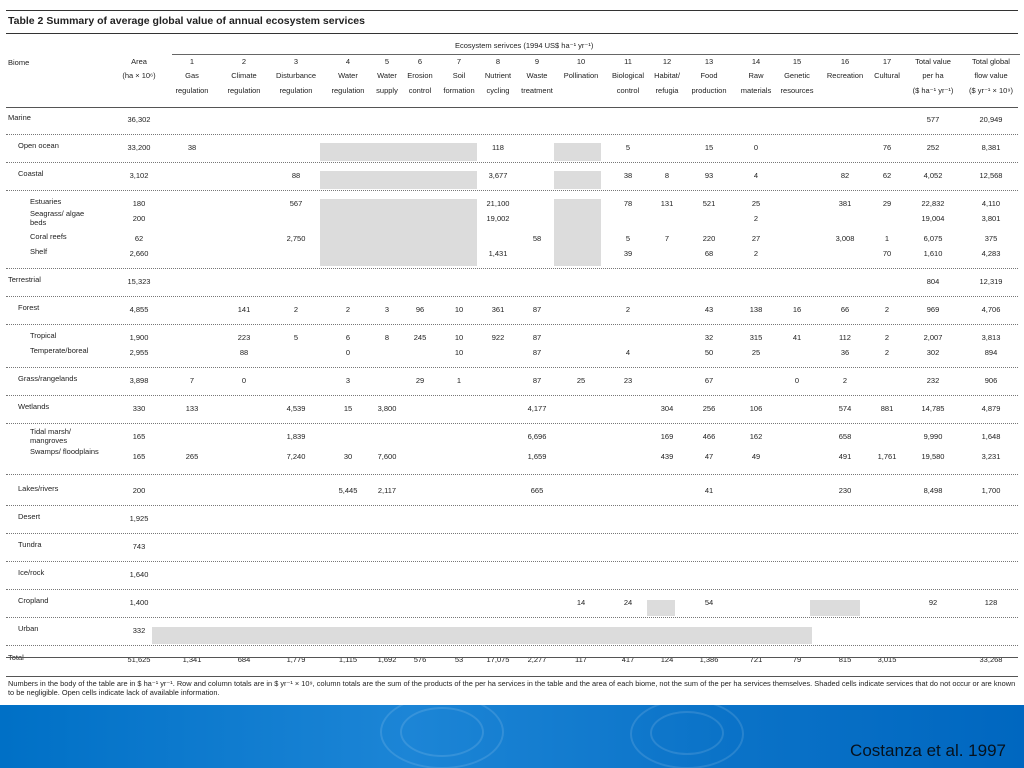 Image resolution: width=1024 pixels, height=768 pixels. Describe the element at coordinates (348, 408) in the screenshot. I see `table-cell: 15` at that location.